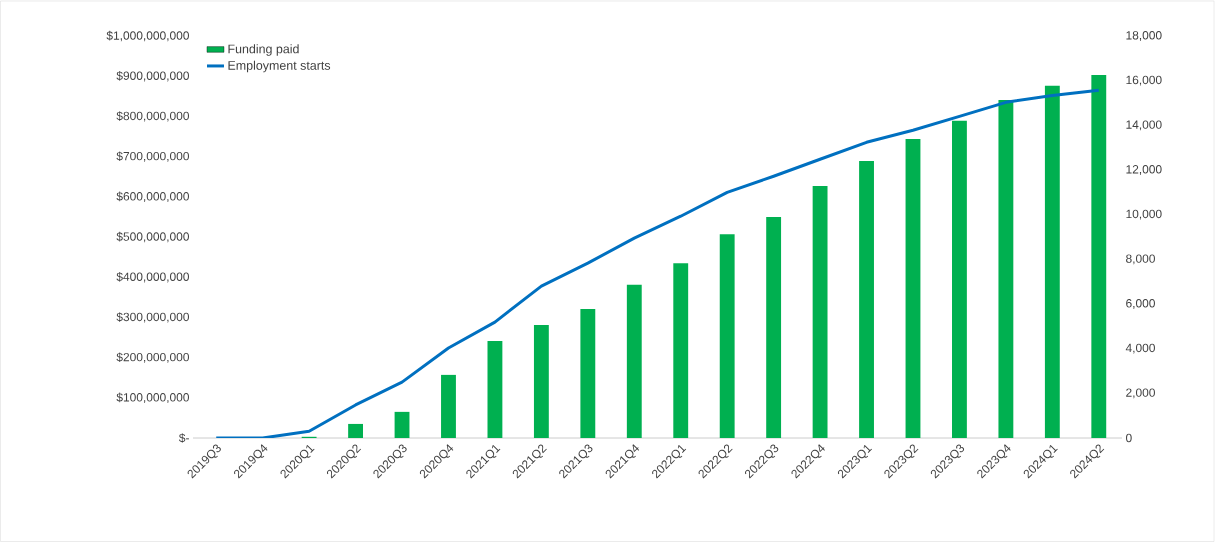  Describe the element at coordinates (1144, 125) in the screenshot. I see `y2-tick-label: 14,000` at that location.